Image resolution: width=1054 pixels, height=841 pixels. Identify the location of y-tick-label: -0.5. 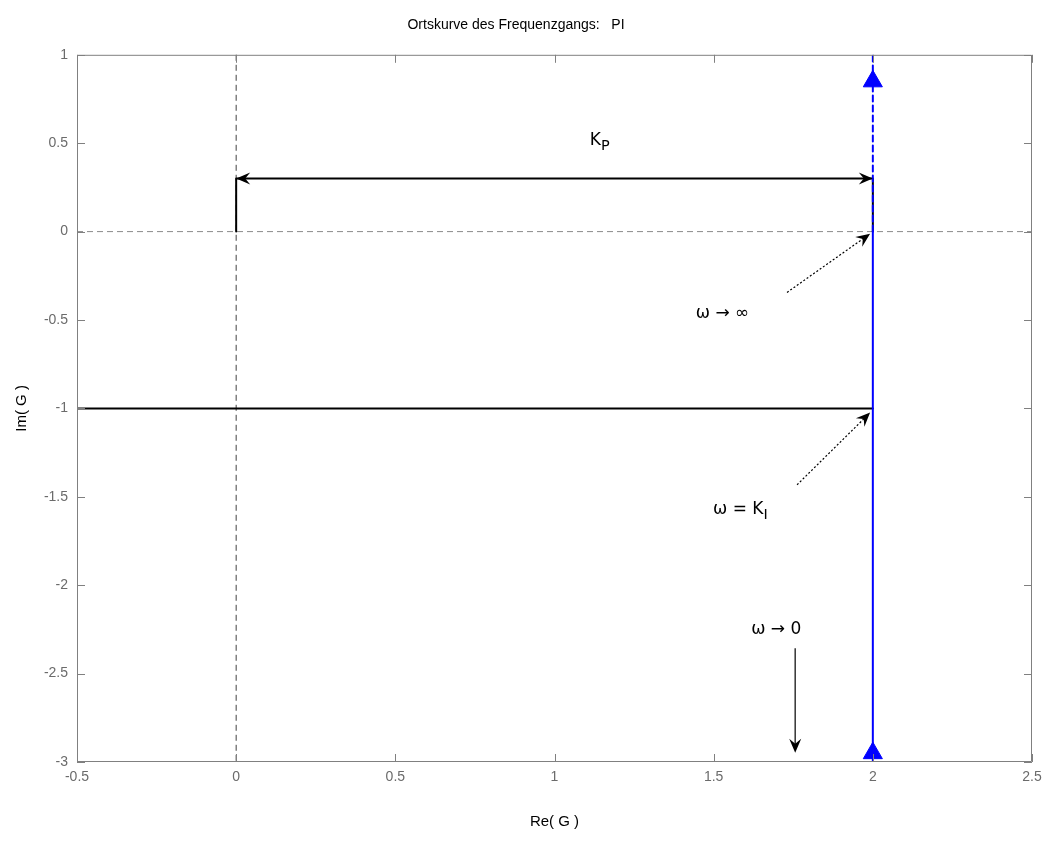
(56, 318).